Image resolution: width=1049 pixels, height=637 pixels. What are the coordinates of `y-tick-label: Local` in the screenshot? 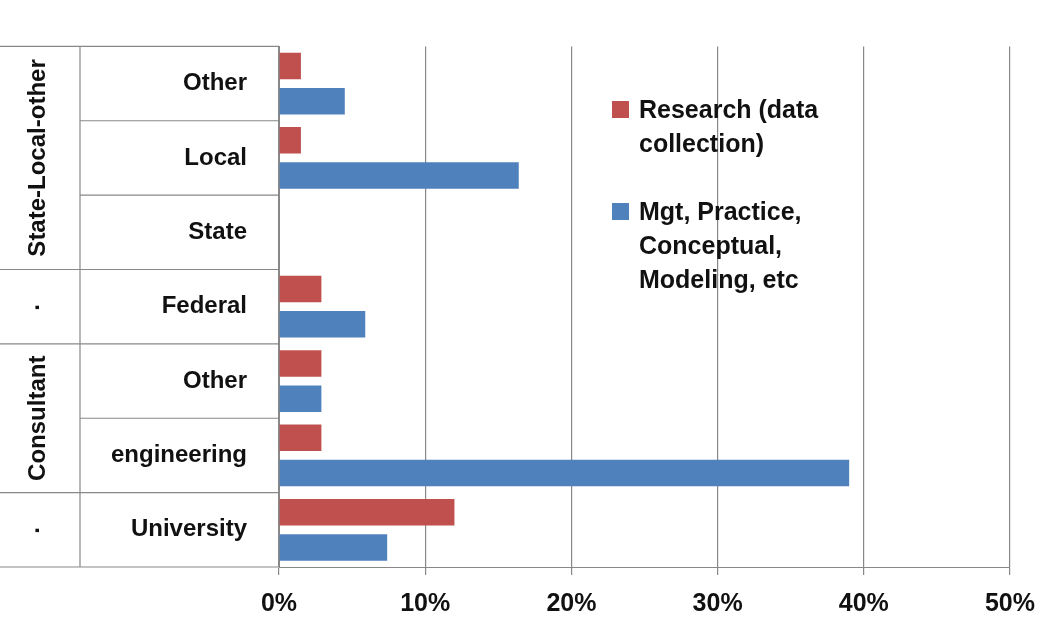 It's located at (215, 156).